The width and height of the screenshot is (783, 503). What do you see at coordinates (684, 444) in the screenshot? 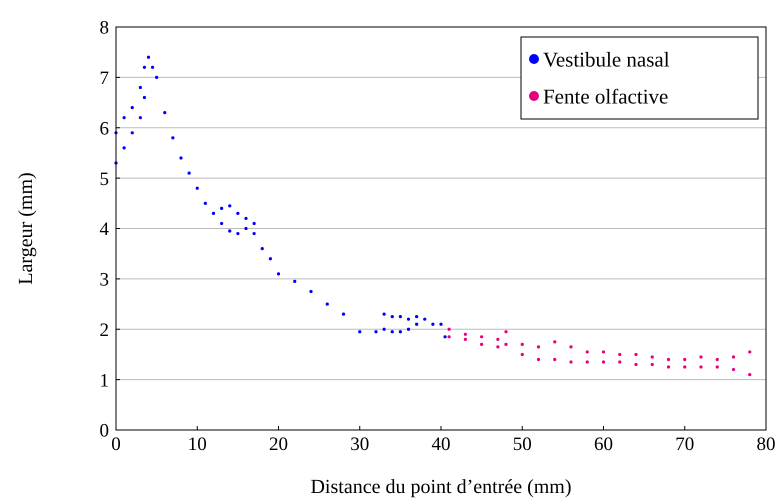
I see `x-tick-label: 70` at bounding box center [684, 444].